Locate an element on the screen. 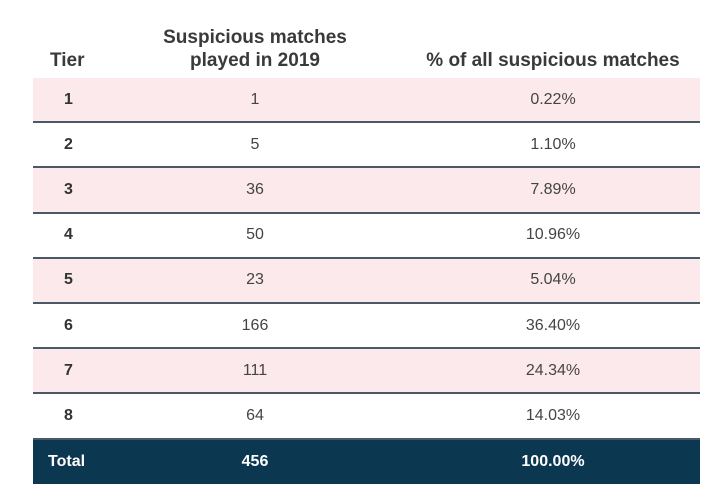  total-row is located at coordinates (366, 461).